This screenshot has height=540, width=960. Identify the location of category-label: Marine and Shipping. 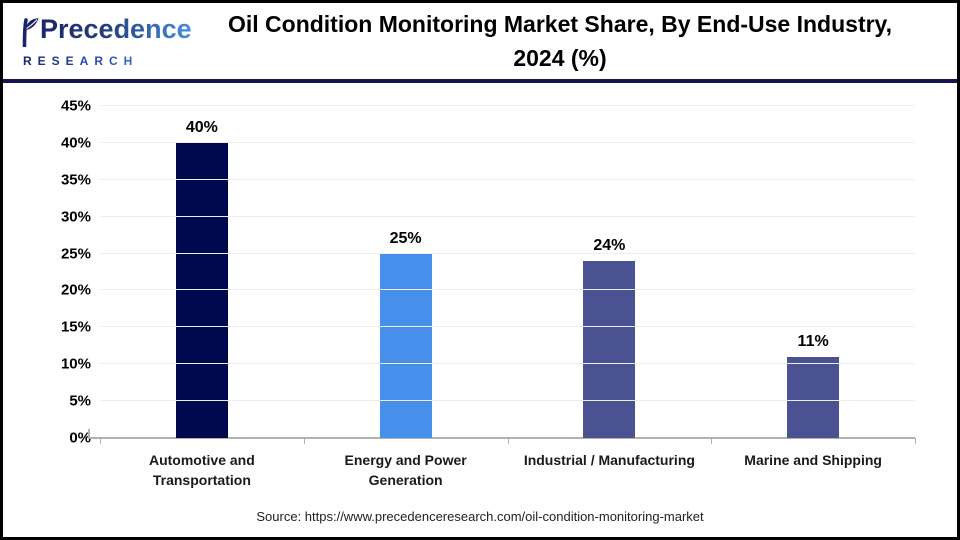
(813, 460).